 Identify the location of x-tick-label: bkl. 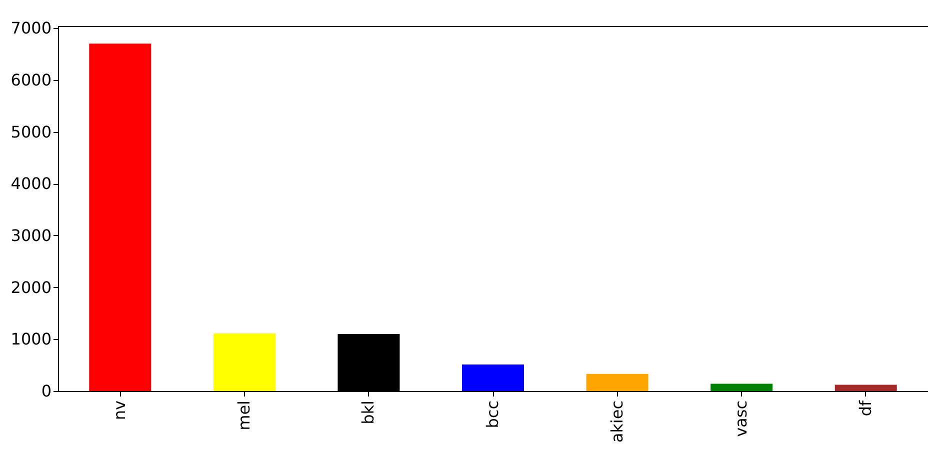
(368, 412).